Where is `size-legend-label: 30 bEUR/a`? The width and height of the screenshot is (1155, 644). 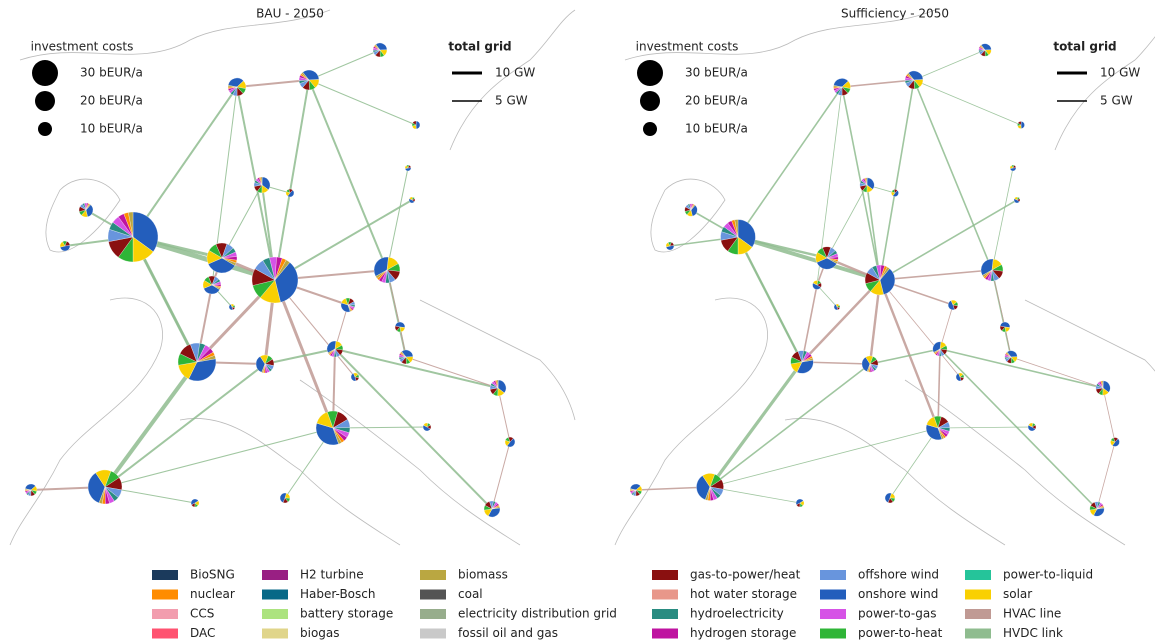
size-legend-label: 30 bEUR/a is located at coordinates (111, 73).